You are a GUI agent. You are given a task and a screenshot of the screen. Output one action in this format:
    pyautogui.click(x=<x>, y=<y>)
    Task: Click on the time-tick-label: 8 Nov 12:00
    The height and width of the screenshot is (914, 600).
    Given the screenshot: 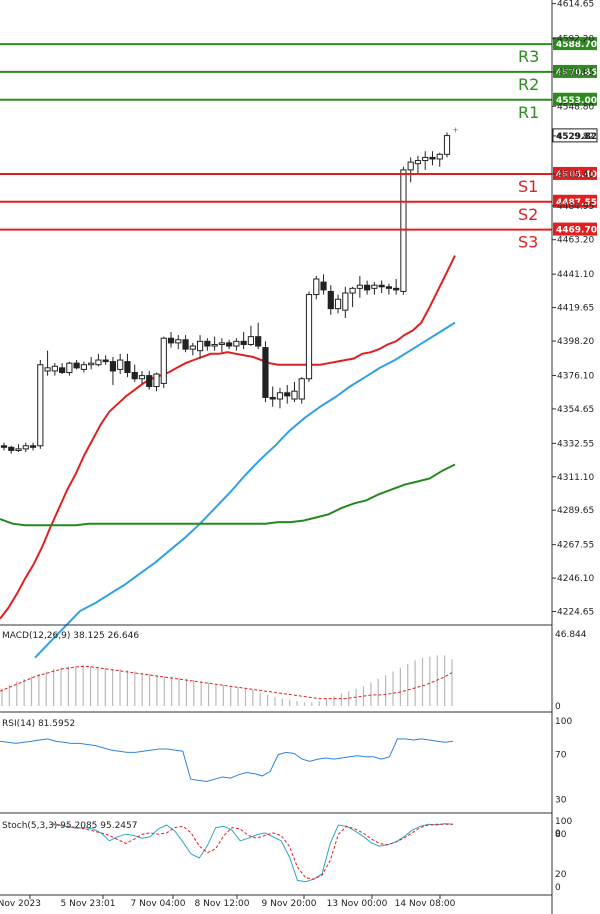 What is the action you would take?
    pyautogui.click(x=222, y=904)
    